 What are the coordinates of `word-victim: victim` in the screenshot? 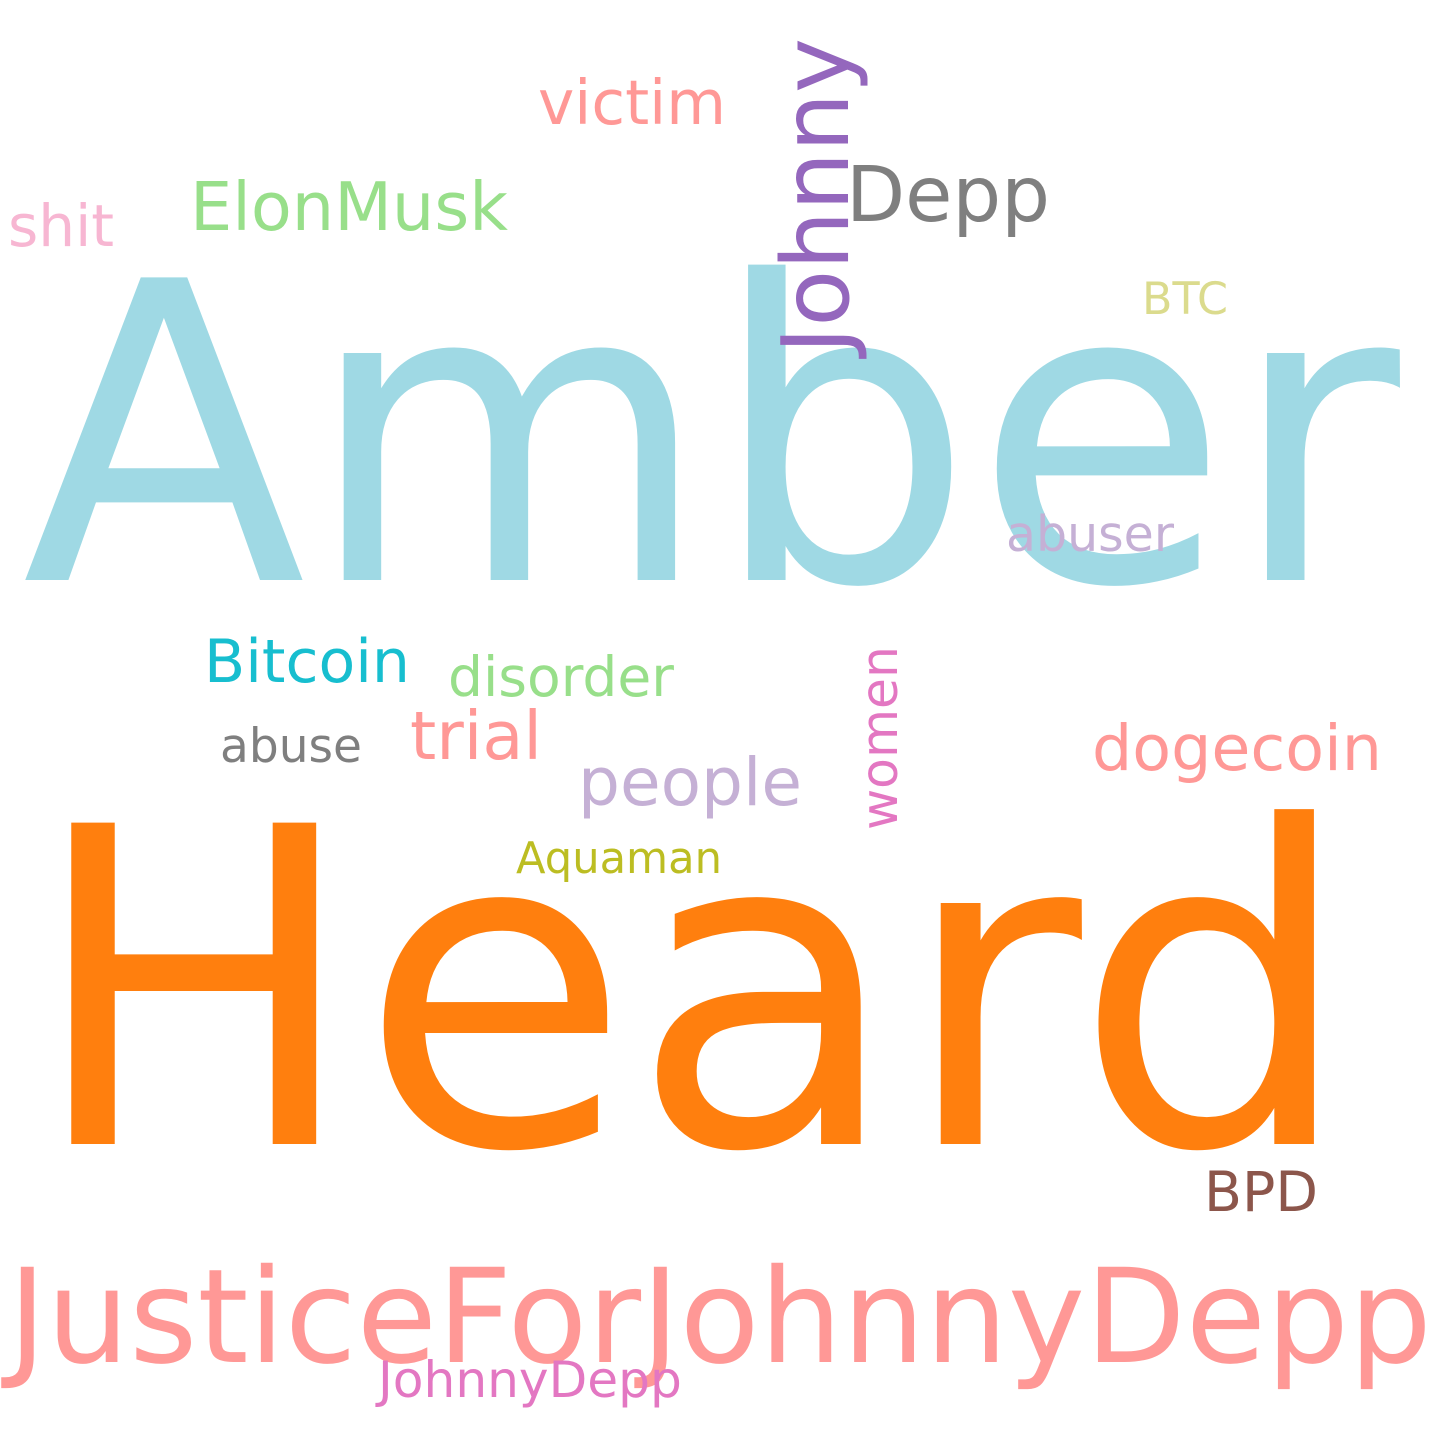 It's located at (632, 104).